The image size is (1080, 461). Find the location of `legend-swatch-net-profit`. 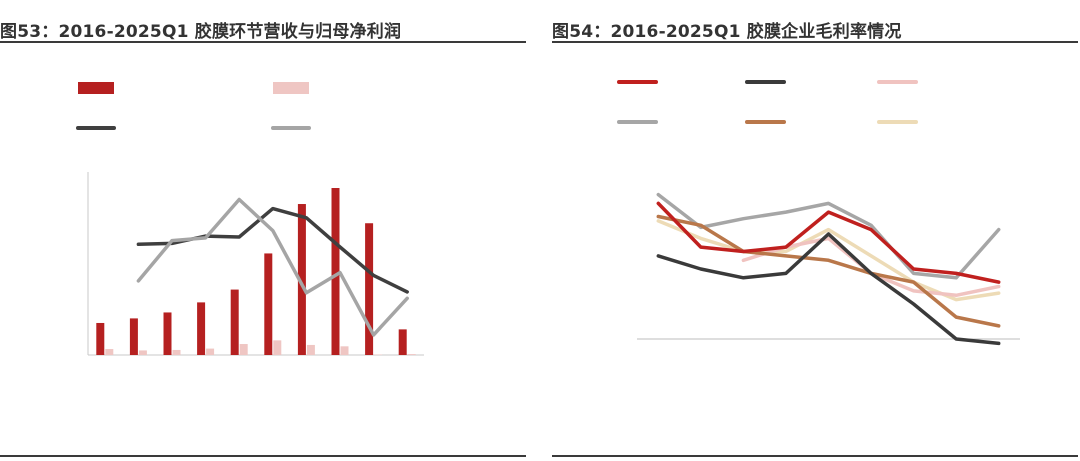

legend-swatch-net-profit is located at coordinates (291, 88).